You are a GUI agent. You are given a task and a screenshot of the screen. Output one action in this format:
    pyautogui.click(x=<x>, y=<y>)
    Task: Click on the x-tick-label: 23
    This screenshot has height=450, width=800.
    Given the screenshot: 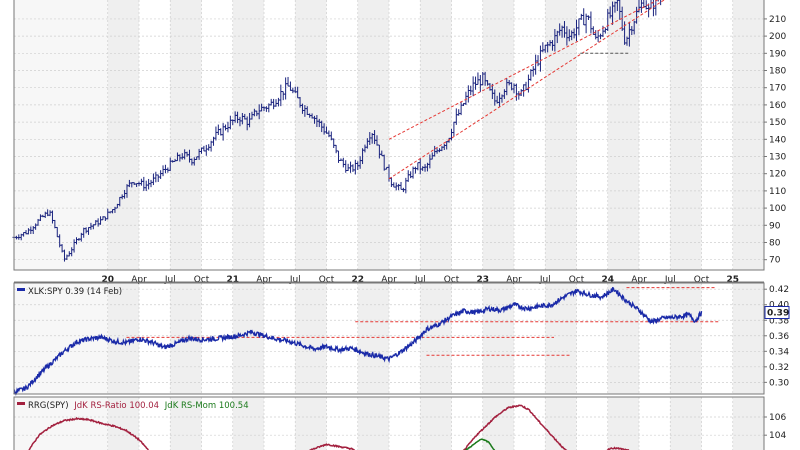 What is the action you would take?
    pyautogui.click(x=482, y=280)
    